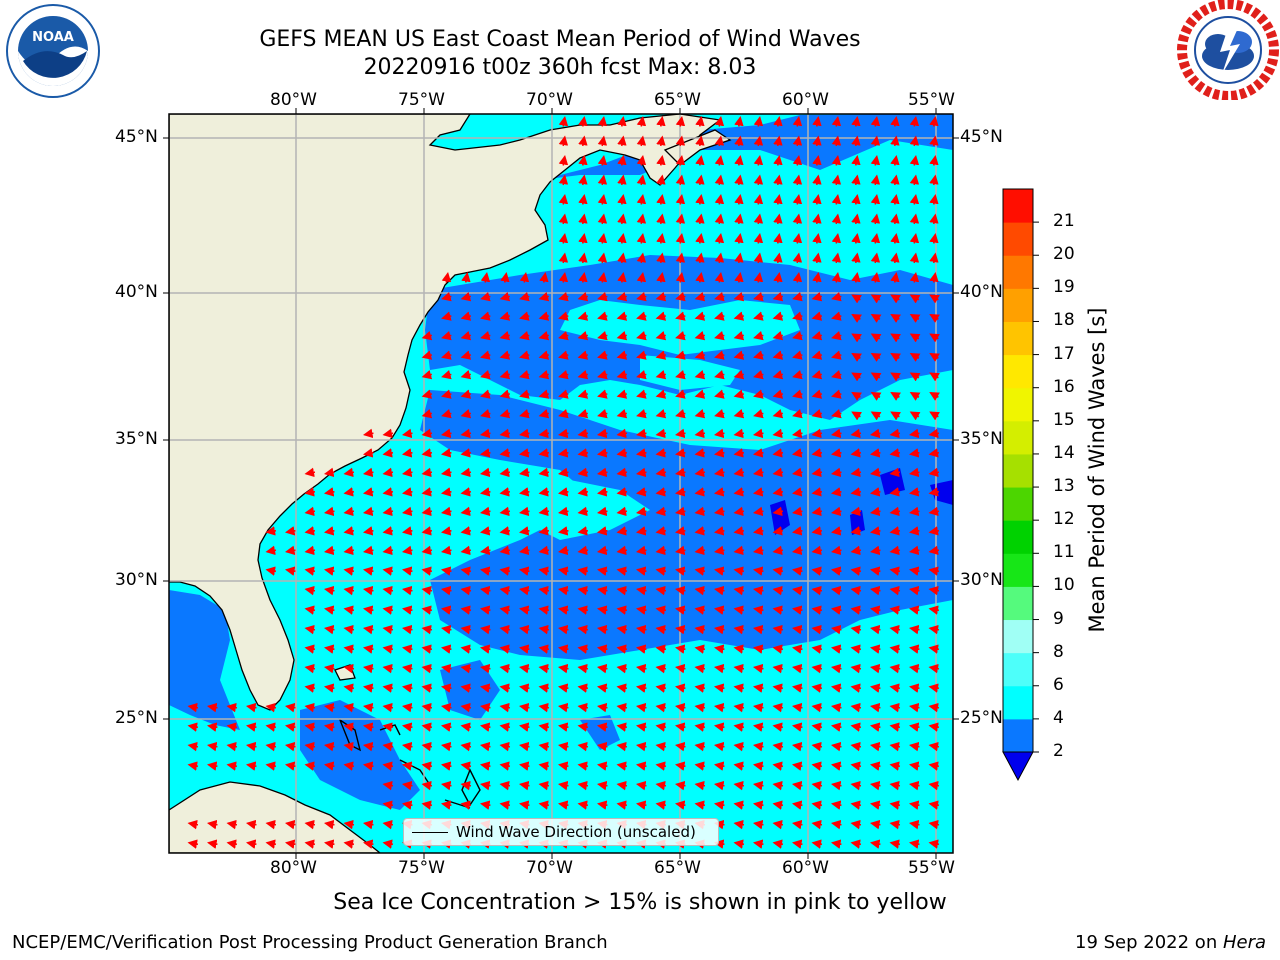 Image resolution: width=1280 pixels, height=960 pixels. I want to click on lat-label-left-40n: 40°N, so click(136, 292).